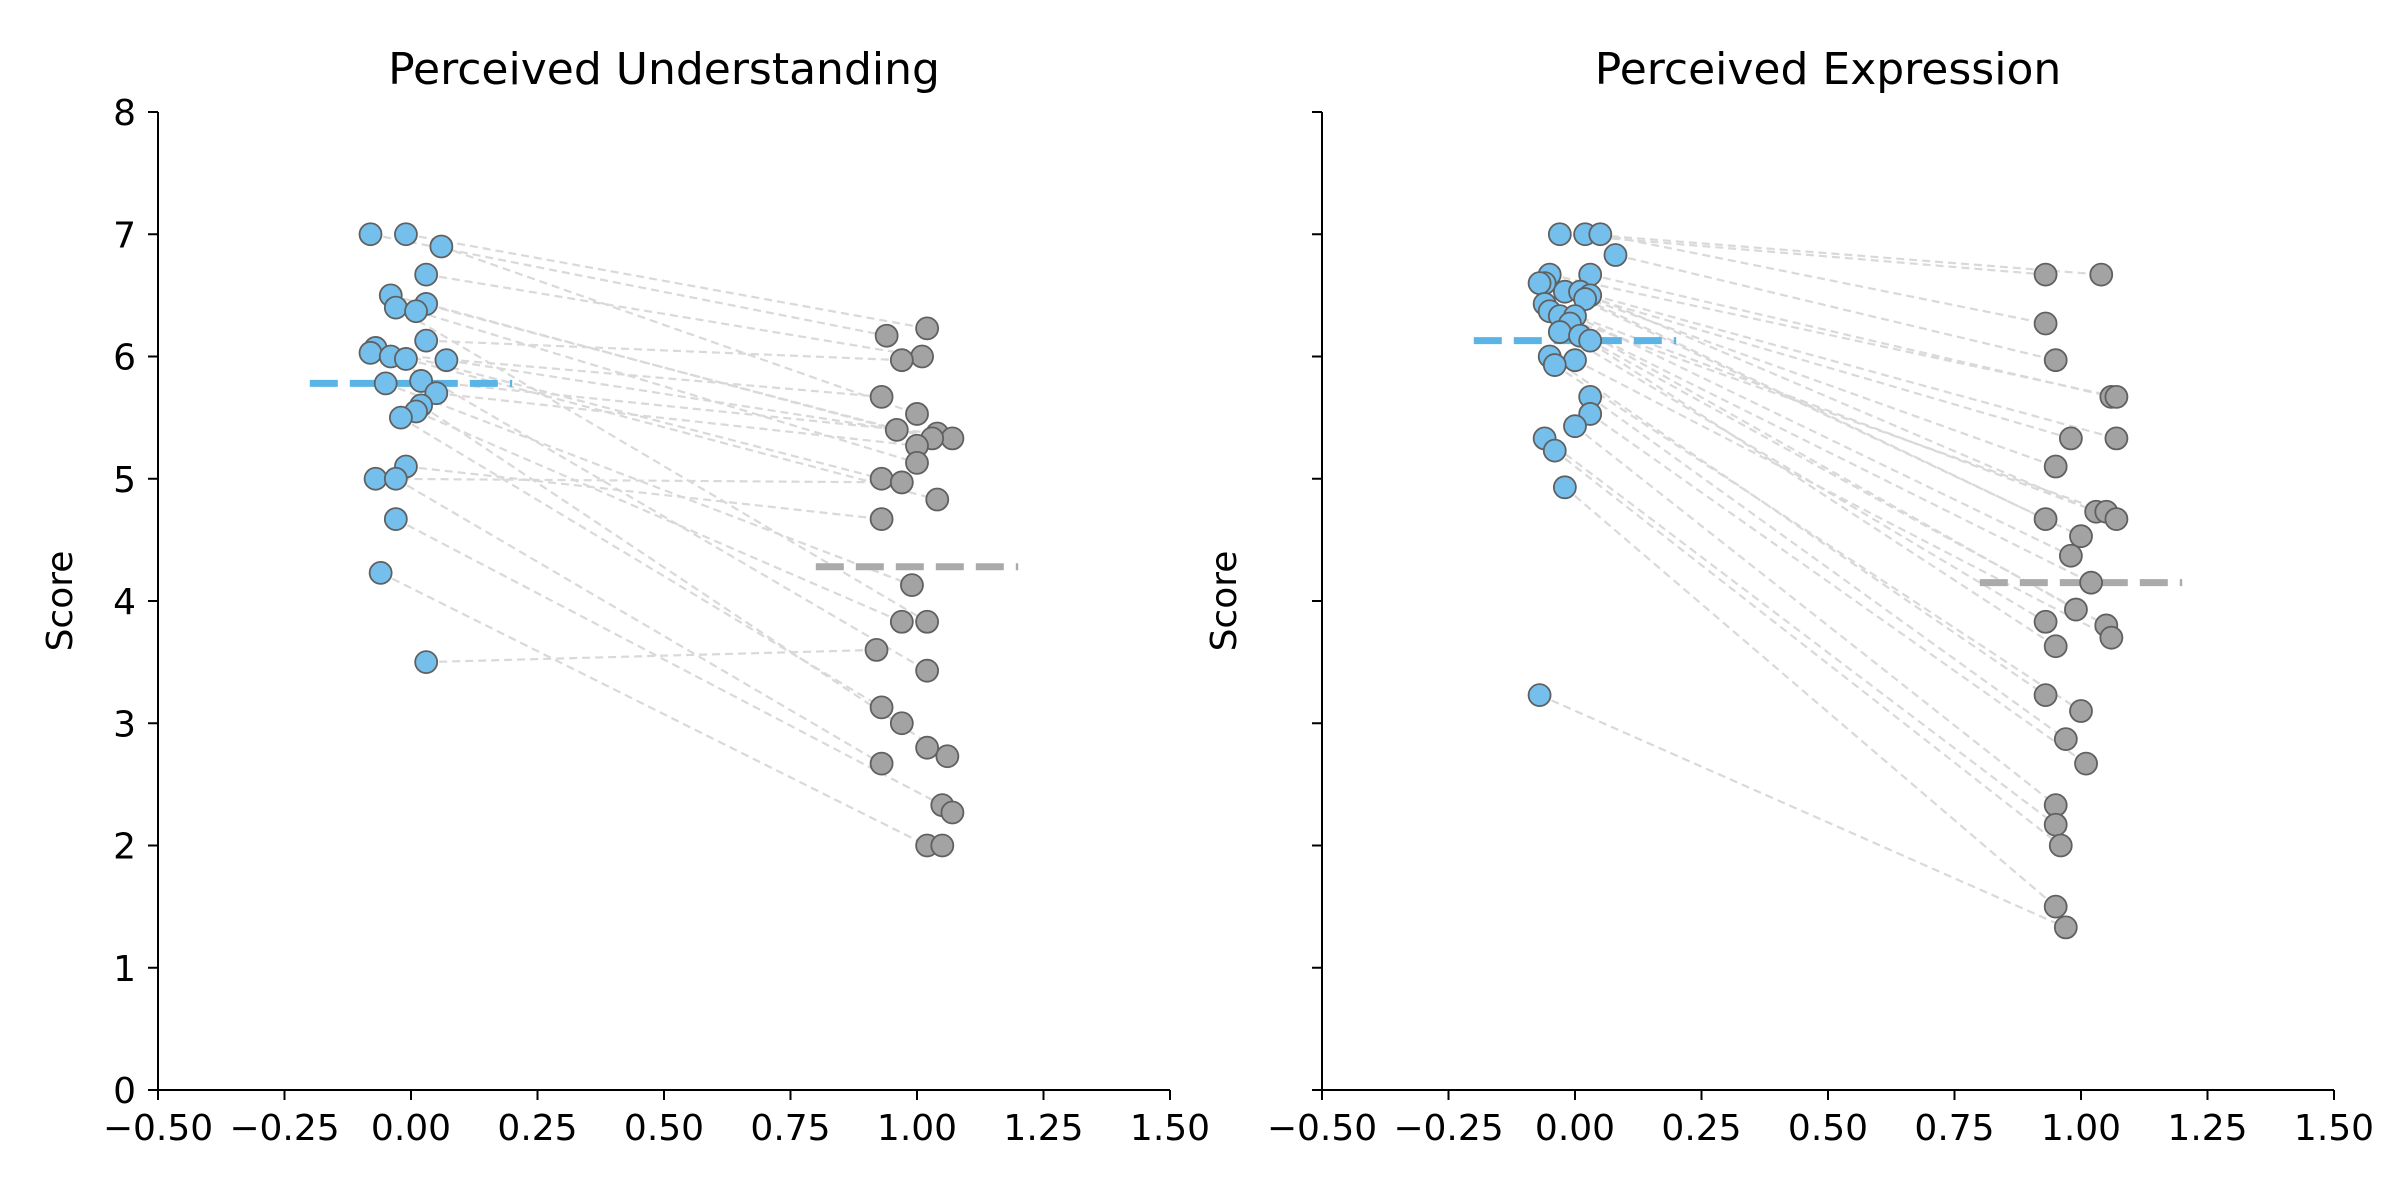 This screenshot has width=2400, height=1200. What do you see at coordinates (1828, 1128) in the screenshot?
I see `x-tick-label: 0.50` at bounding box center [1828, 1128].